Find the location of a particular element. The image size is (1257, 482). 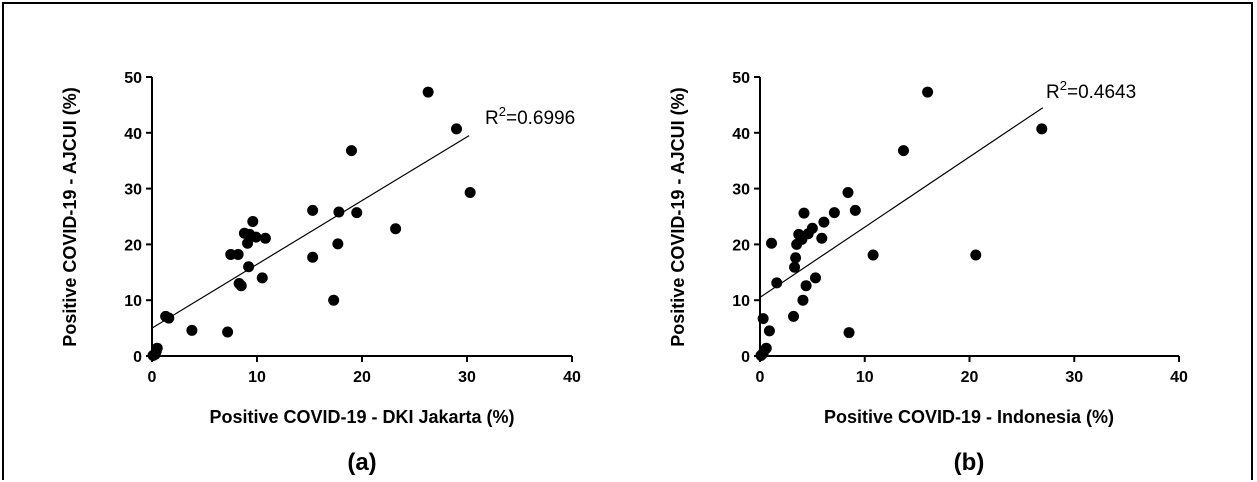

panel-label: (b) is located at coordinates (969, 462).